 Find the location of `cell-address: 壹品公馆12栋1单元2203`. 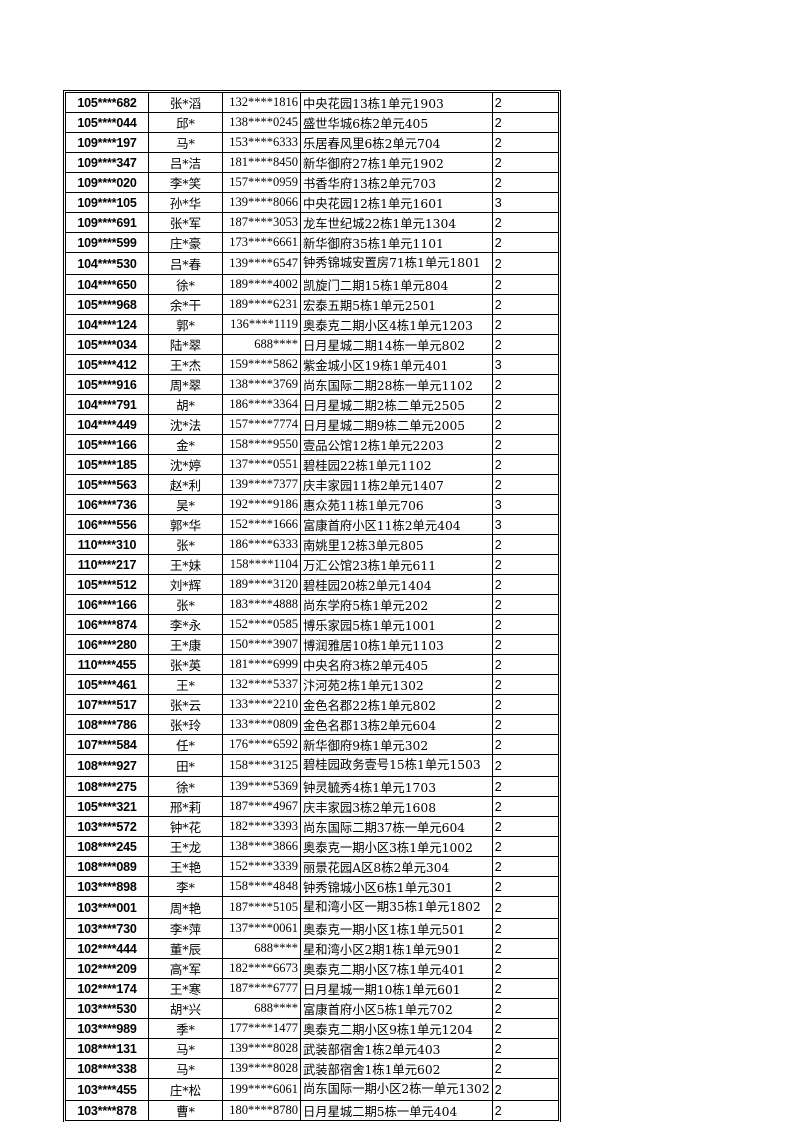

cell-address: 壹品公馆12栋1单元2203 is located at coordinates (396, 444).